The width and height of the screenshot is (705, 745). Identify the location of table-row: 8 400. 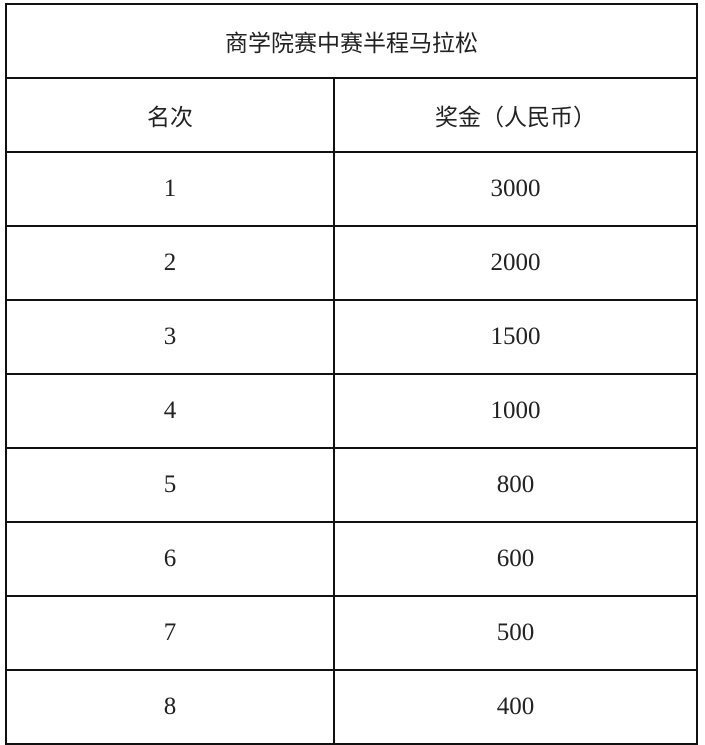
(351, 707).